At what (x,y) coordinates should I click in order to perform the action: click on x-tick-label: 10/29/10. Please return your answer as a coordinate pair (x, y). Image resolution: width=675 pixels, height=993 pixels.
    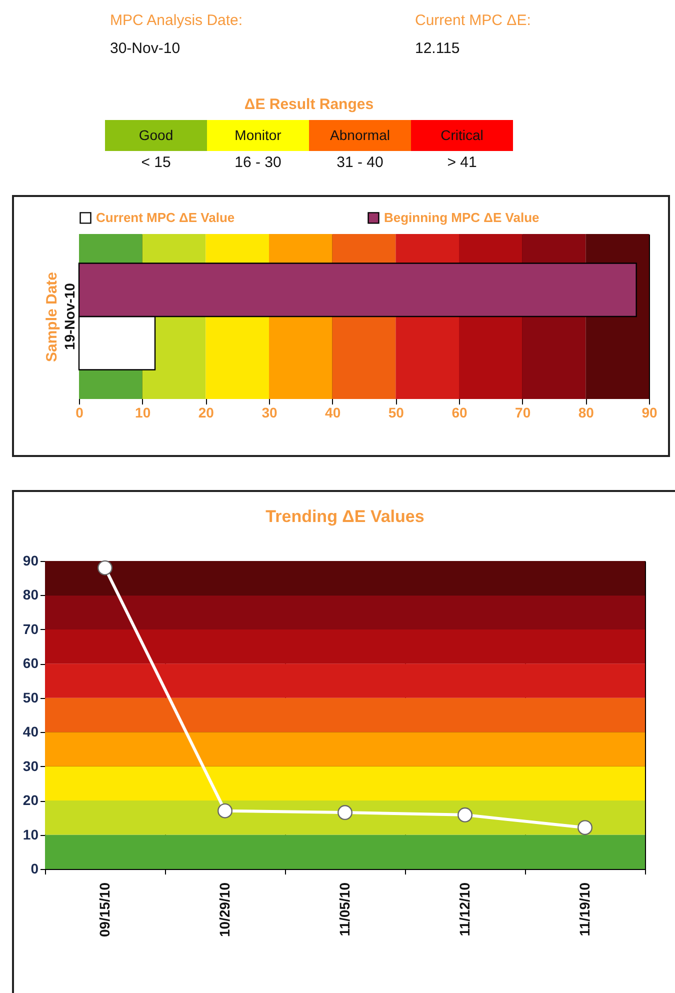
    Looking at the image, I should click on (224, 909).